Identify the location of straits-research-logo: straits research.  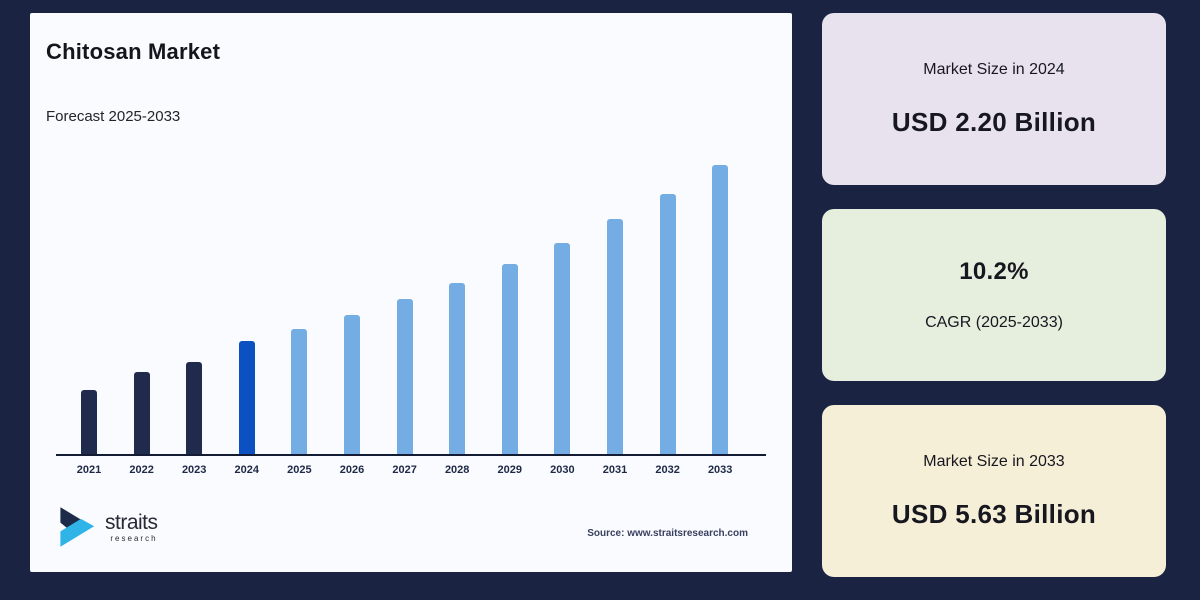
(107, 527).